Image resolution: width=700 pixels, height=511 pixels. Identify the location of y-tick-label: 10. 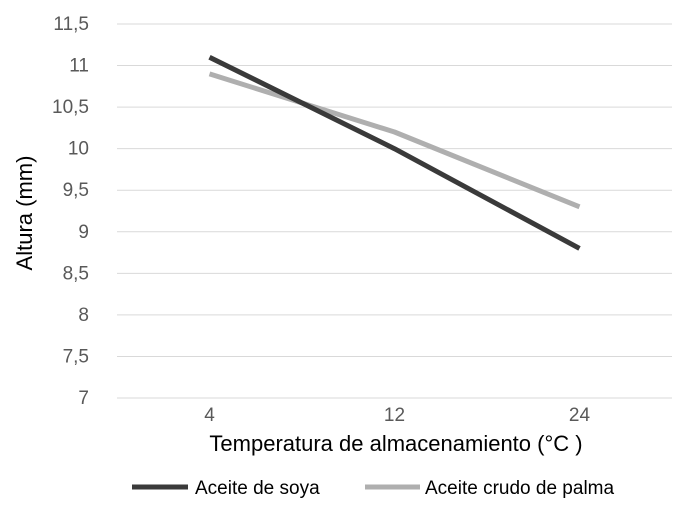
(78, 149).